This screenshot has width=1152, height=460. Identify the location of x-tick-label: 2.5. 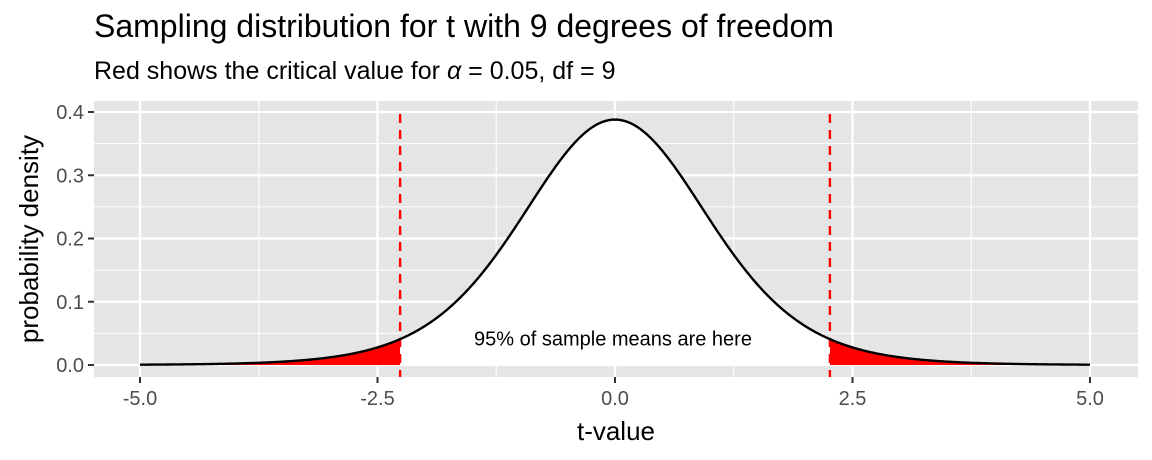
(853, 399).